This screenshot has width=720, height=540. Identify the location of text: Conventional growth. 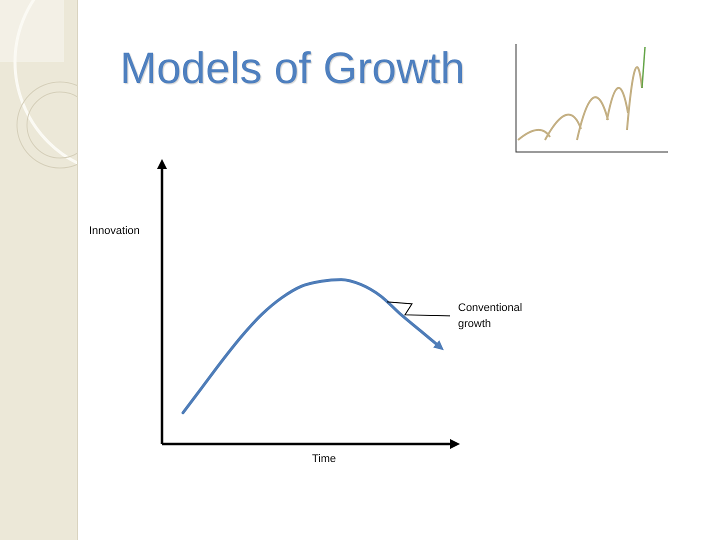
(491, 316).